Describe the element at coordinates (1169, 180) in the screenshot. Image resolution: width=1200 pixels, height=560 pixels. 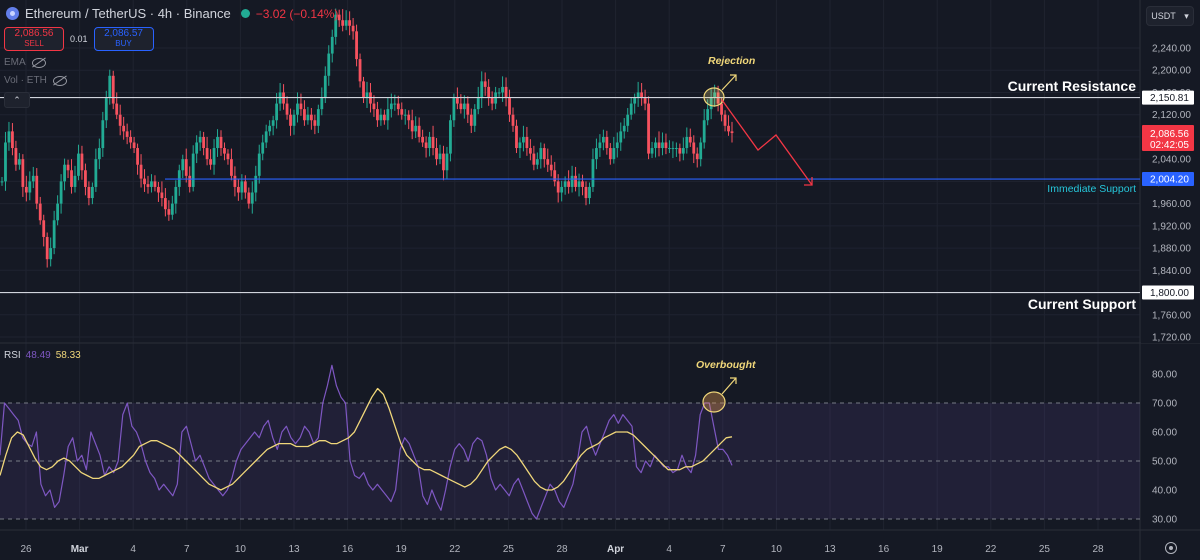
I see `svg-text: 2,004.20` at that location.